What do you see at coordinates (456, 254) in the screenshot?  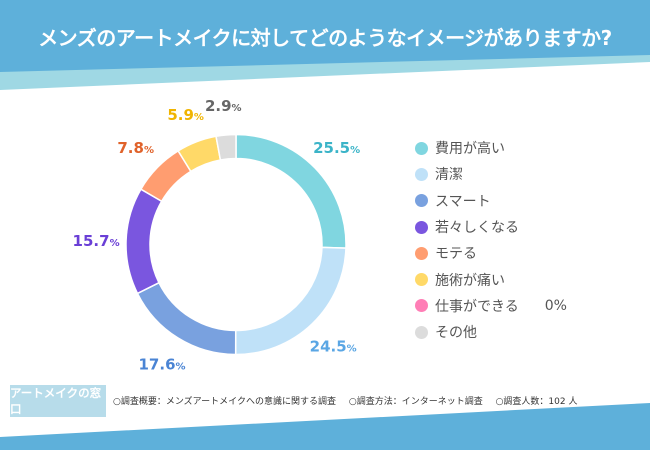 I see `legend-label: モテる` at bounding box center [456, 254].